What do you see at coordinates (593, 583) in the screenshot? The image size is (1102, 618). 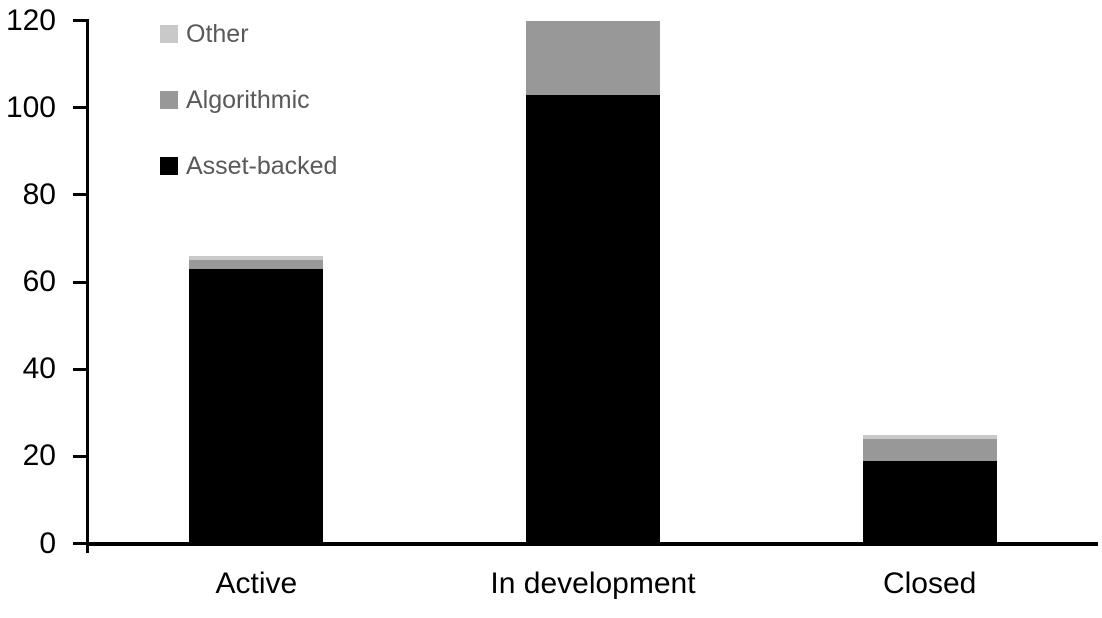 I see `x-category-label: In development` at bounding box center [593, 583].